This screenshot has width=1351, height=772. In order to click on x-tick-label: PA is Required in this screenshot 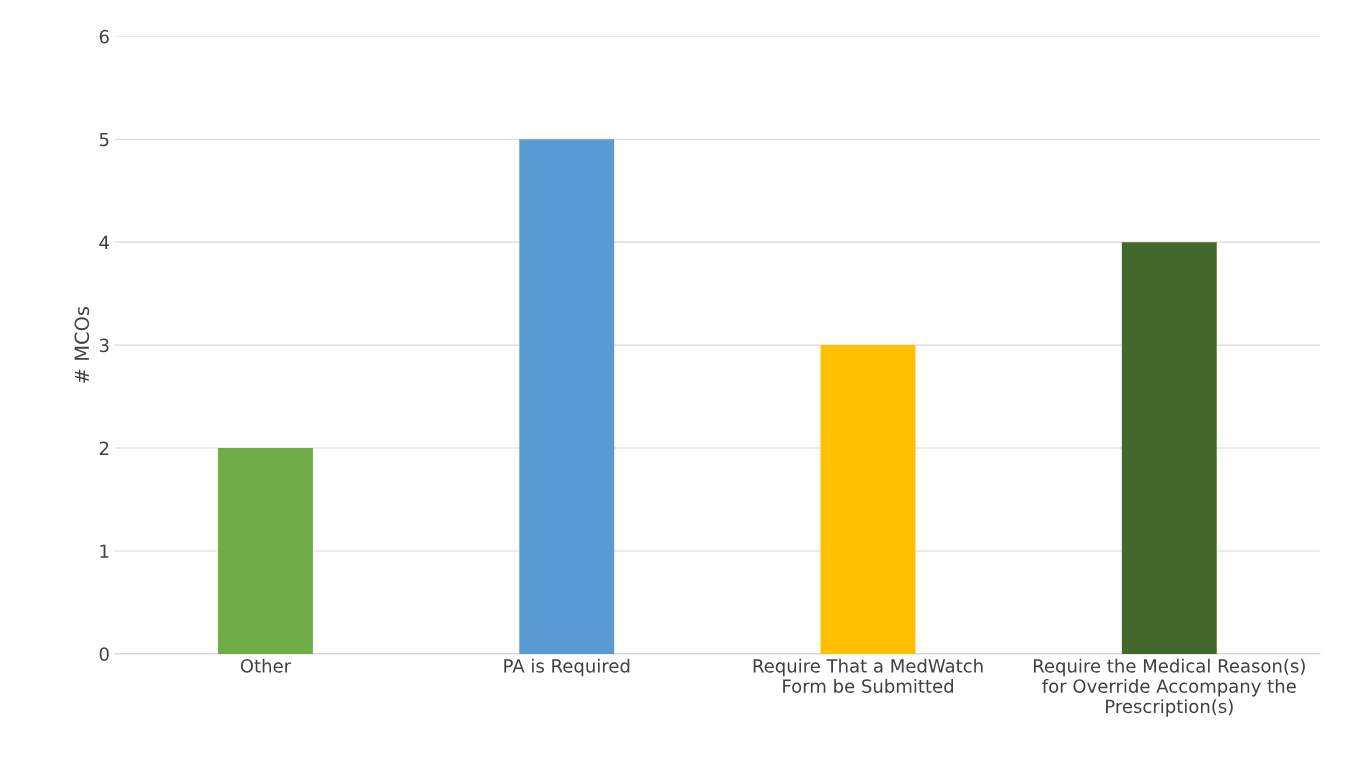, I will do `click(567, 667)`.